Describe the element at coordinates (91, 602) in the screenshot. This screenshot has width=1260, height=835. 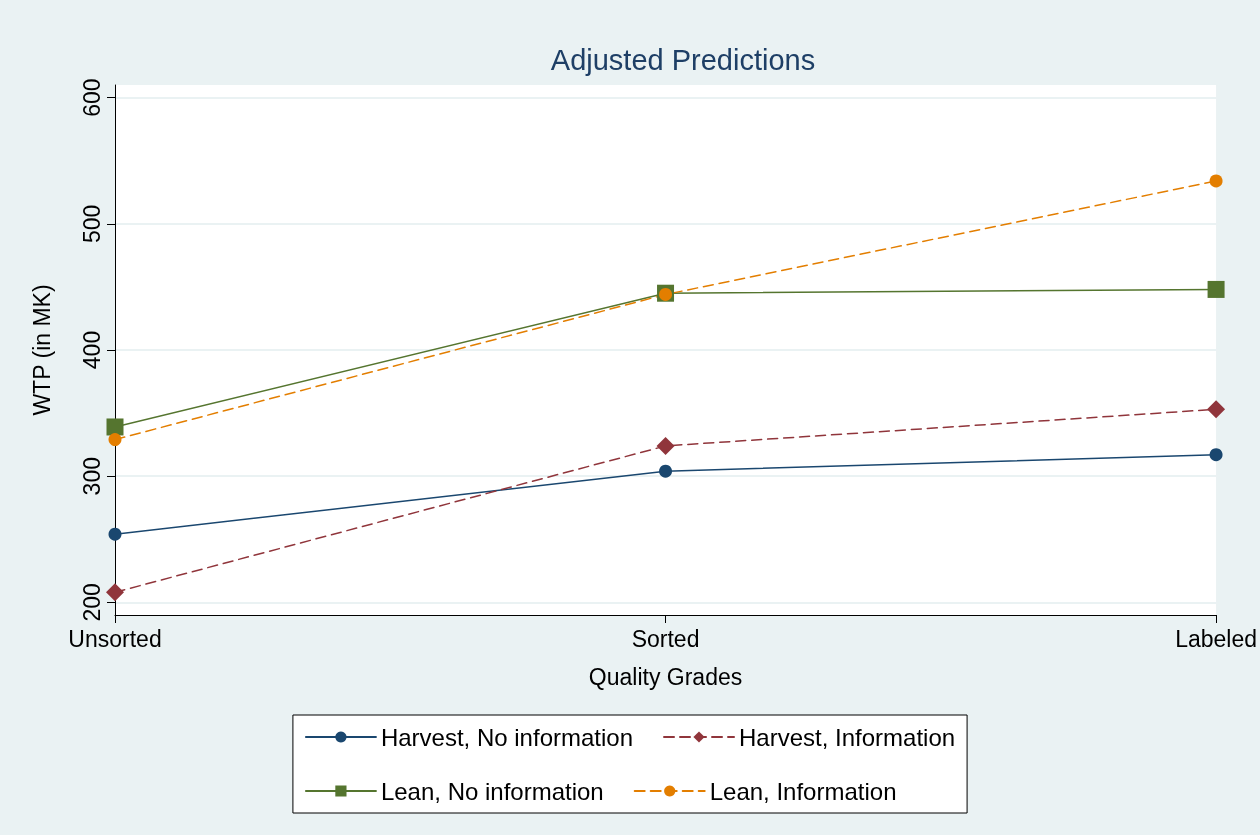
I see `y-tick-label: 200` at that location.